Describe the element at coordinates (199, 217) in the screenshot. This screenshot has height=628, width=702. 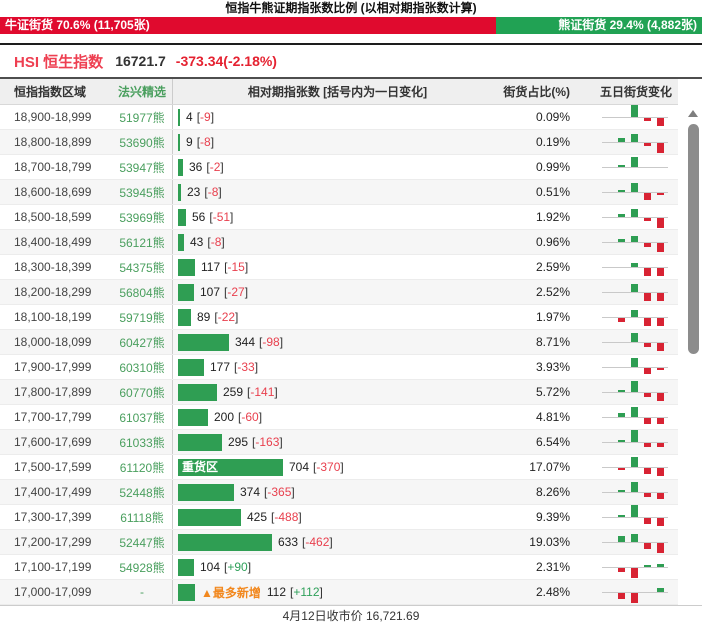
I see `volume-value: 56` at that location.